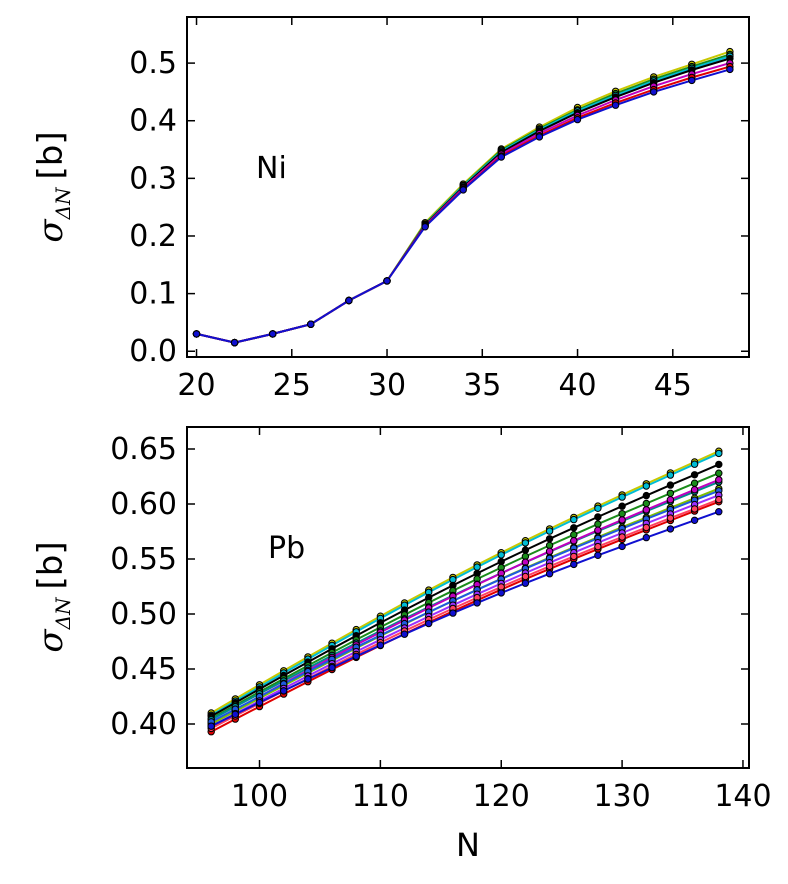 Image resolution: width=788 pixels, height=884 pixels. What do you see at coordinates (196, 385) in the screenshot?
I see `x-tick-label: 20` at bounding box center [196, 385].